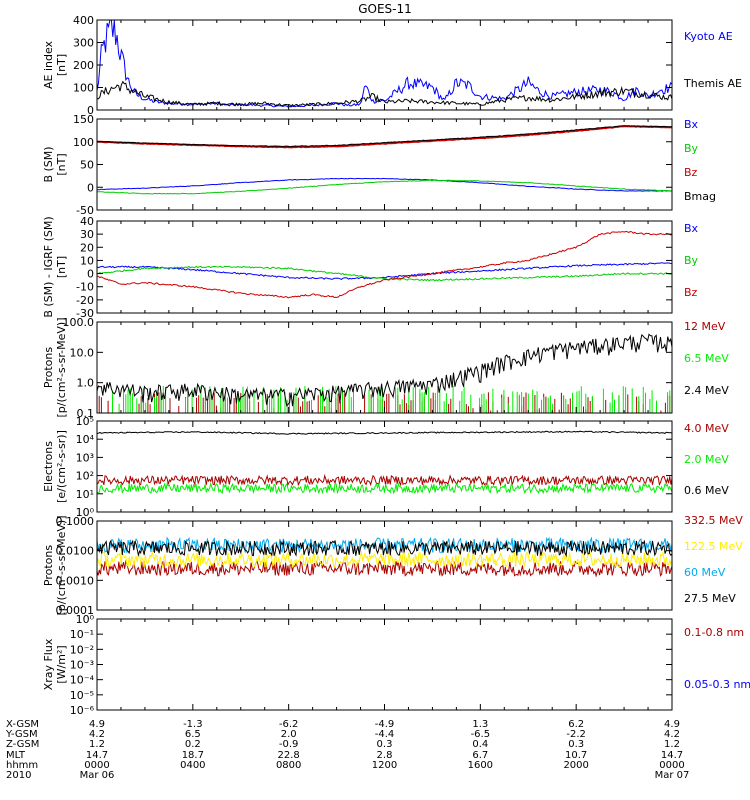  I want to click on y-tick-label: 10³, so click(85, 457).